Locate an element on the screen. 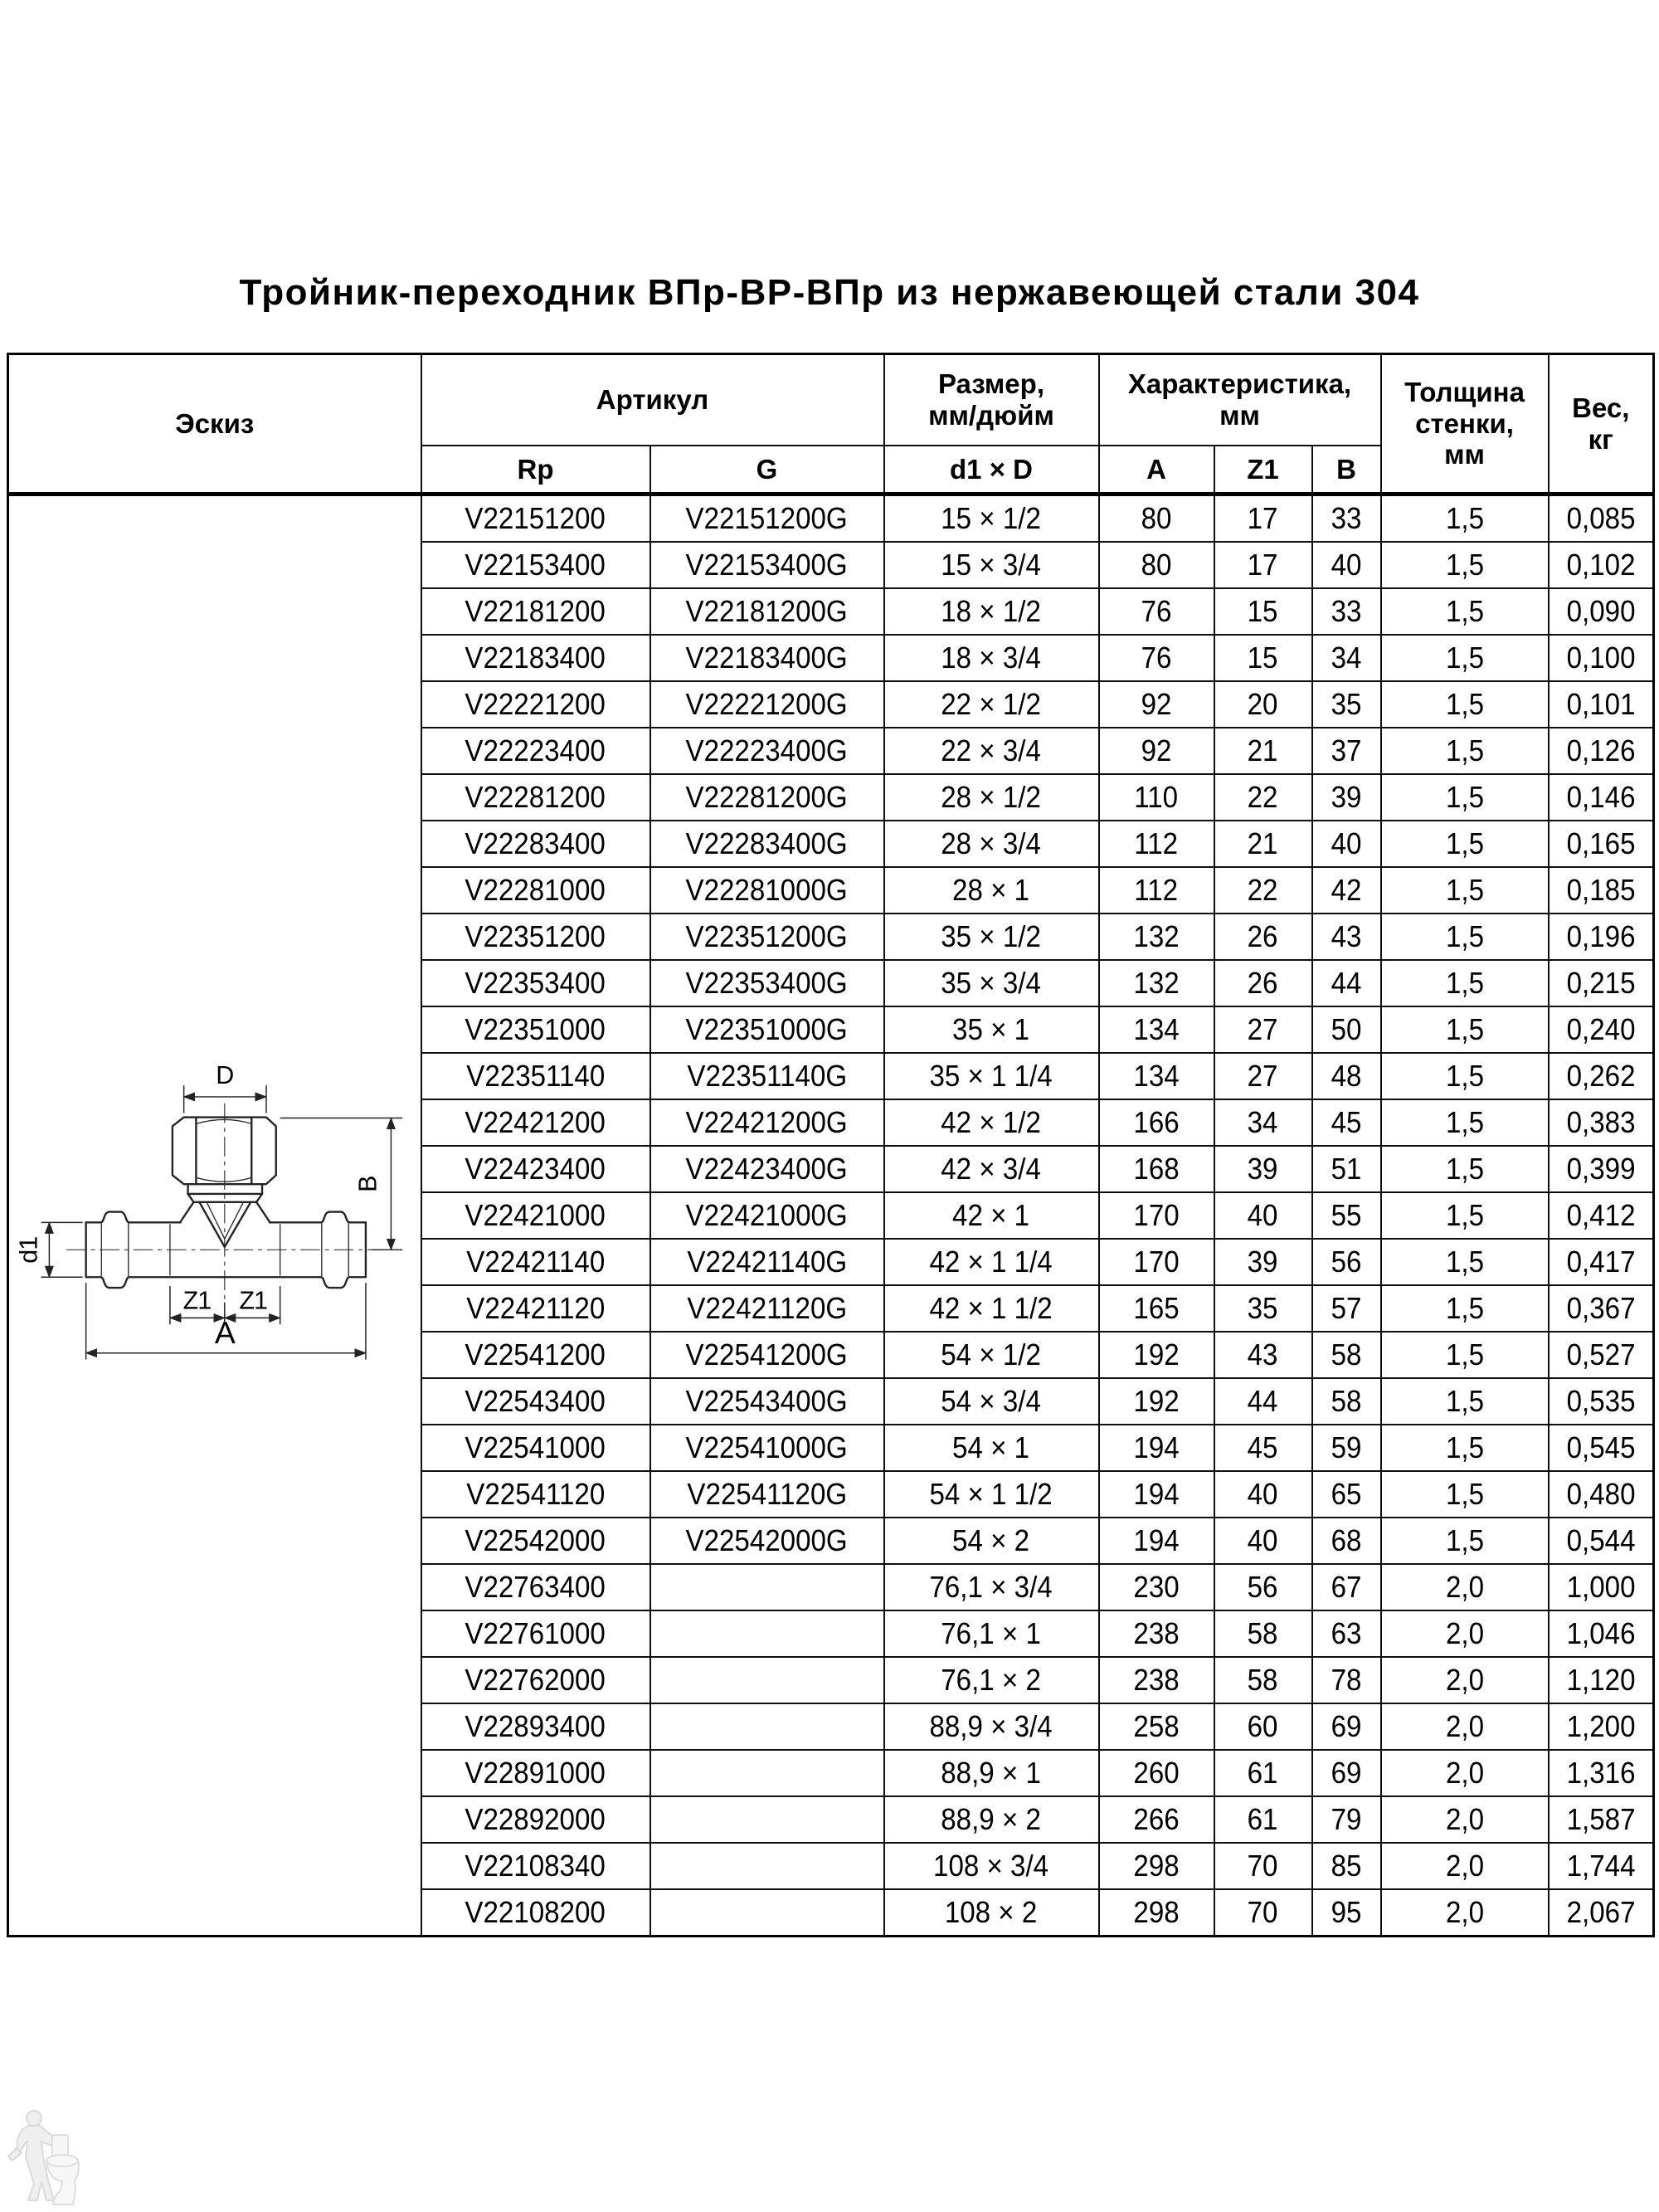 The image size is (1659, 2212). cell-b: 63 is located at coordinates (1346, 1634).